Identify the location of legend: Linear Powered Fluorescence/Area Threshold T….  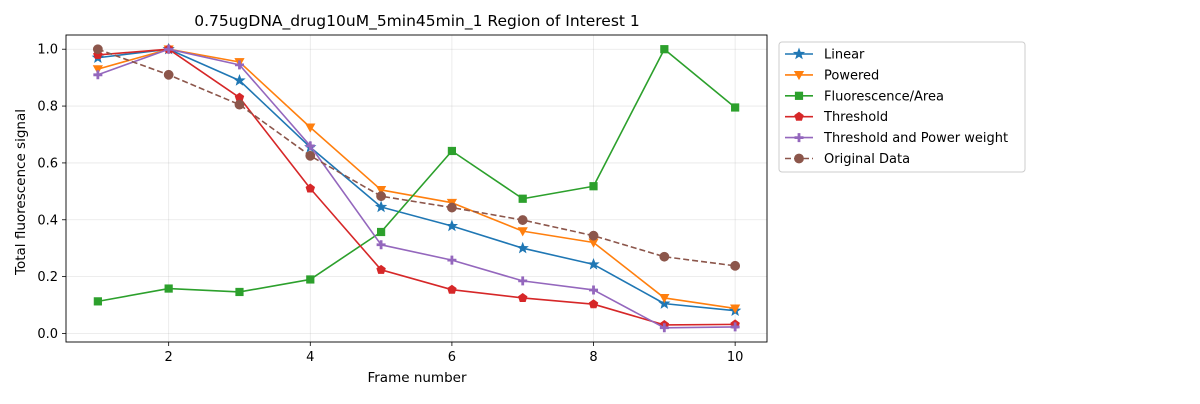
(902, 107).